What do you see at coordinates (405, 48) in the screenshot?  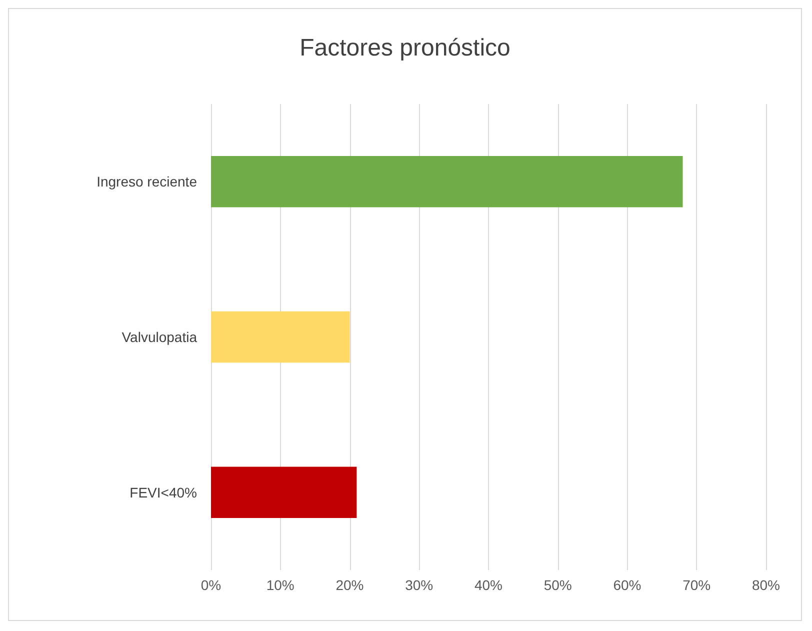 I see `chart-title: Factores pronóstico` at bounding box center [405, 48].